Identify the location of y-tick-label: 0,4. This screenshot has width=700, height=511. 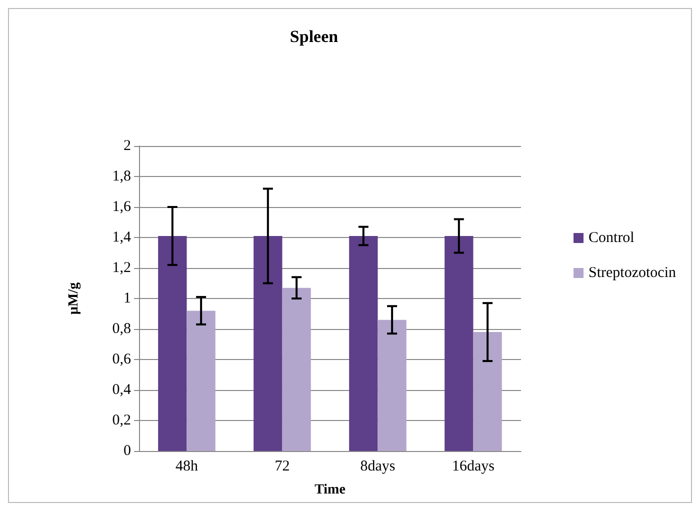
(122, 390).